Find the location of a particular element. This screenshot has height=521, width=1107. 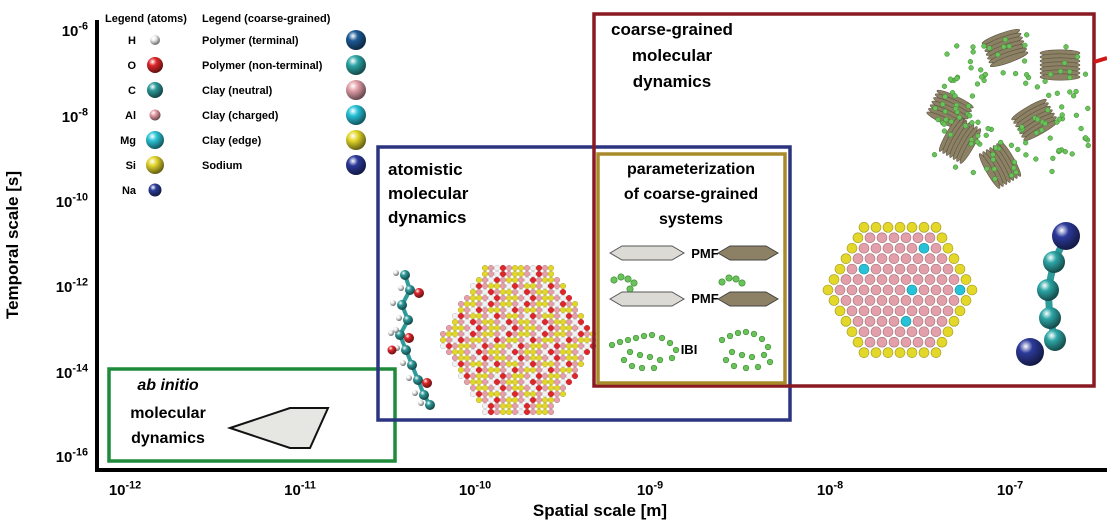

cg-label-3: dynamics is located at coordinates (672, 81).